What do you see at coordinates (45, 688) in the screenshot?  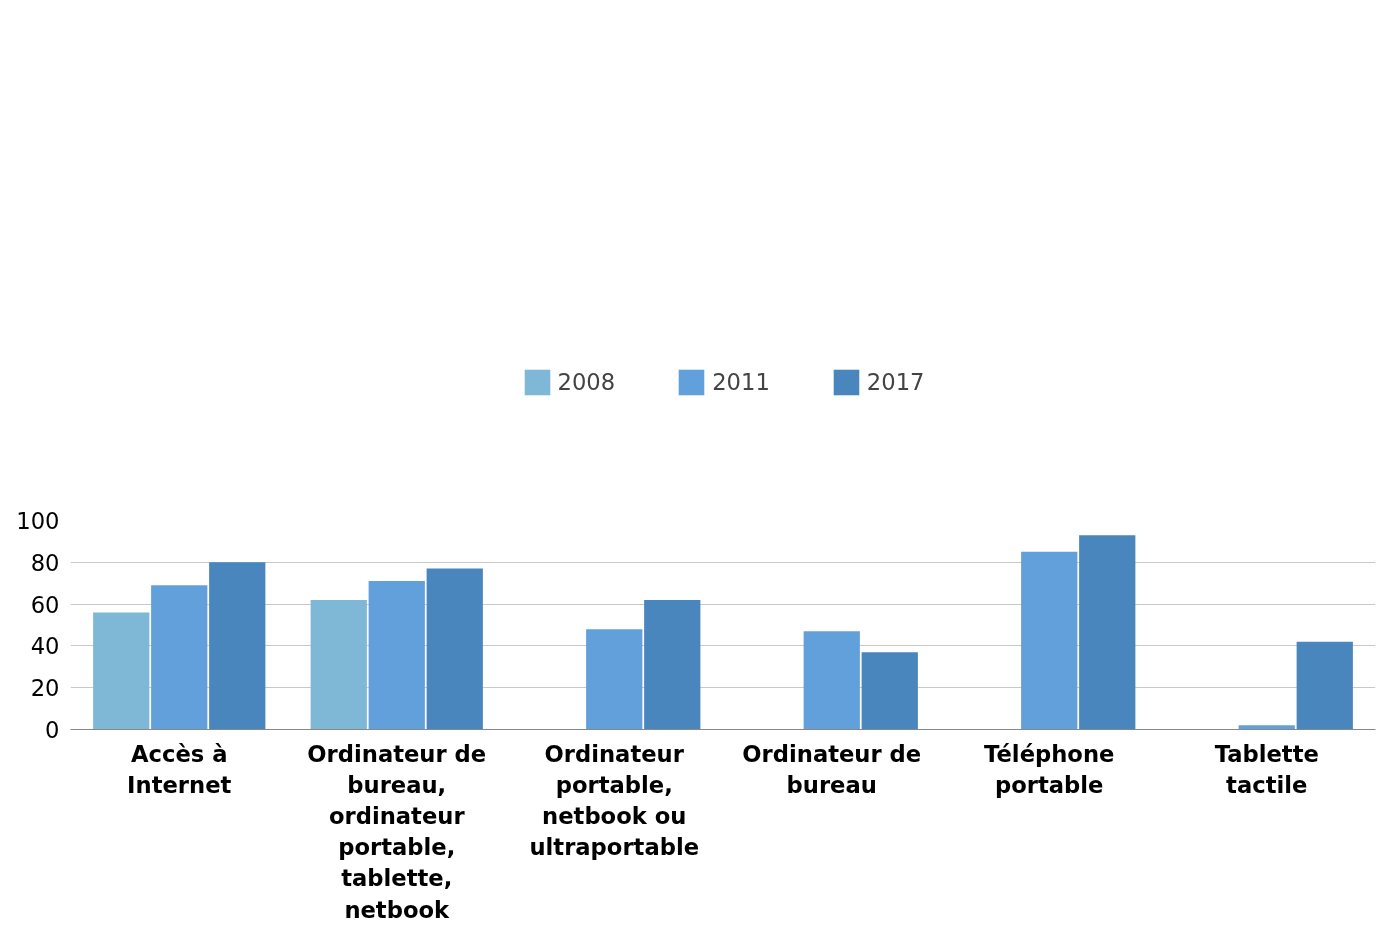 I see `y-tick-label: 20` at bounding box center [45, 688].